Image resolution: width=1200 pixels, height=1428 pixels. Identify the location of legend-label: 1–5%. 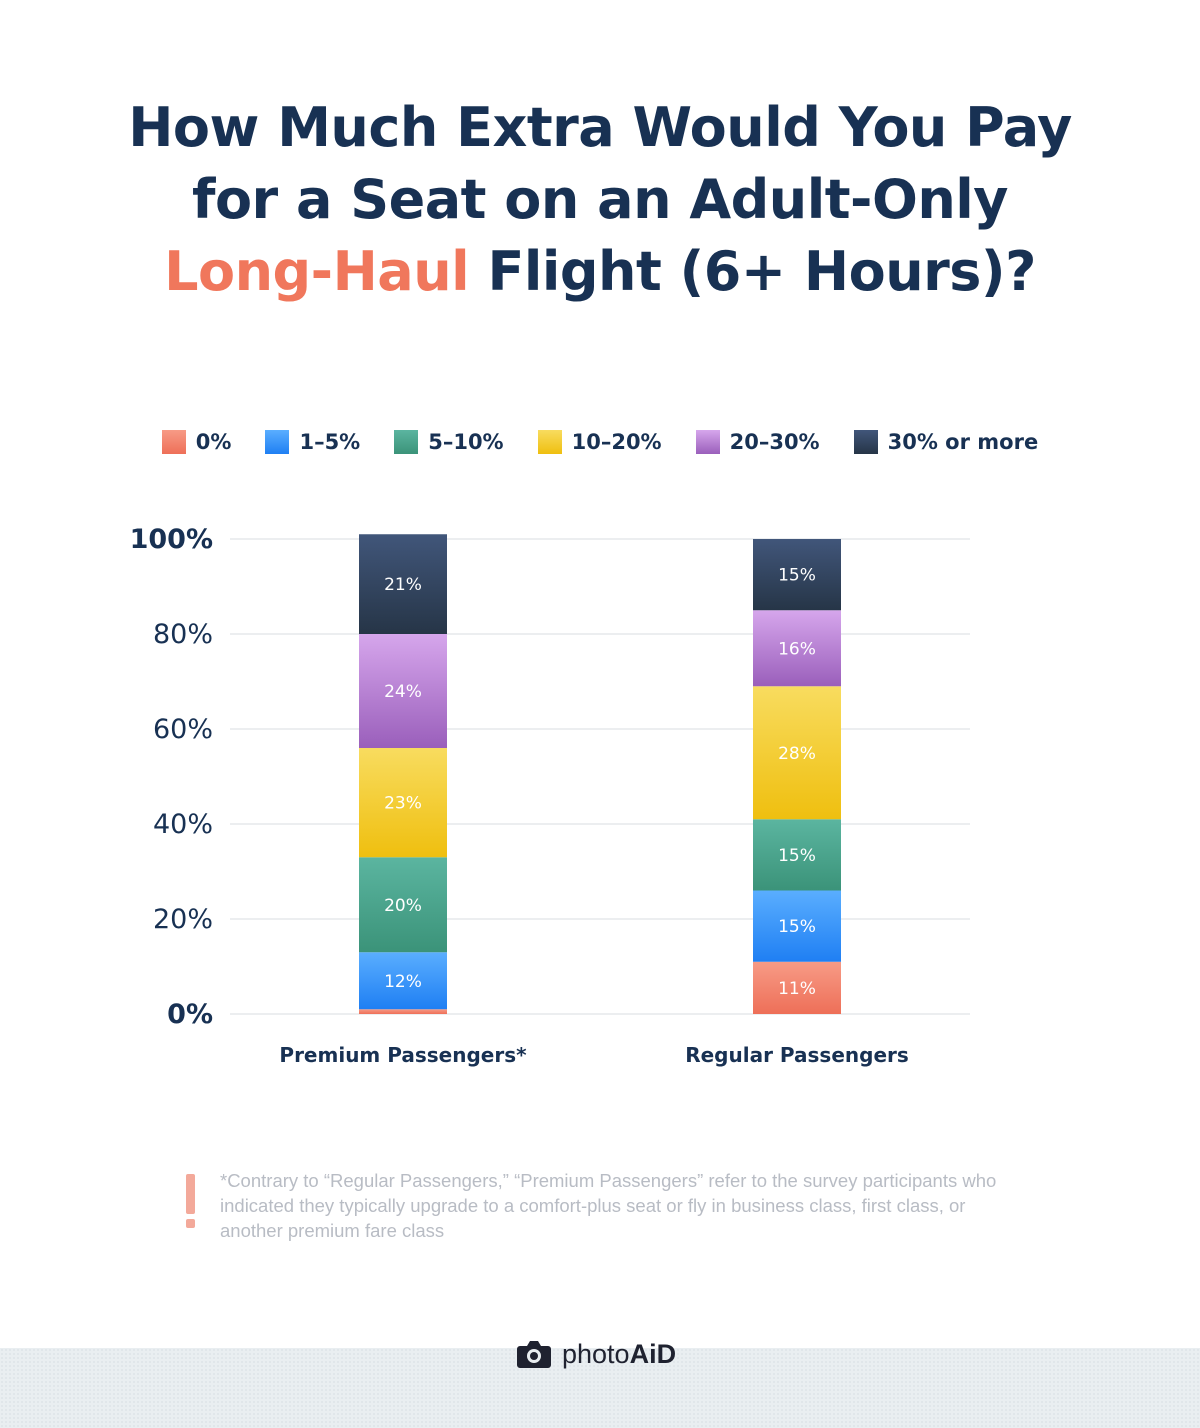
(330, 442).